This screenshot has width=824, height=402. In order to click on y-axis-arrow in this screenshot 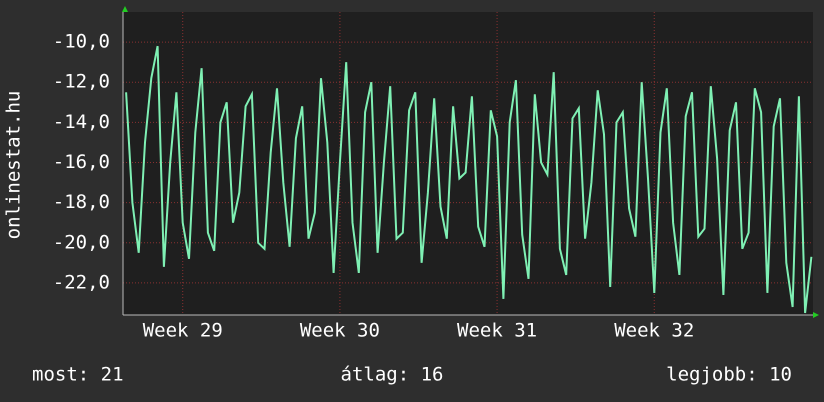, I will do `click(125, 9)`.